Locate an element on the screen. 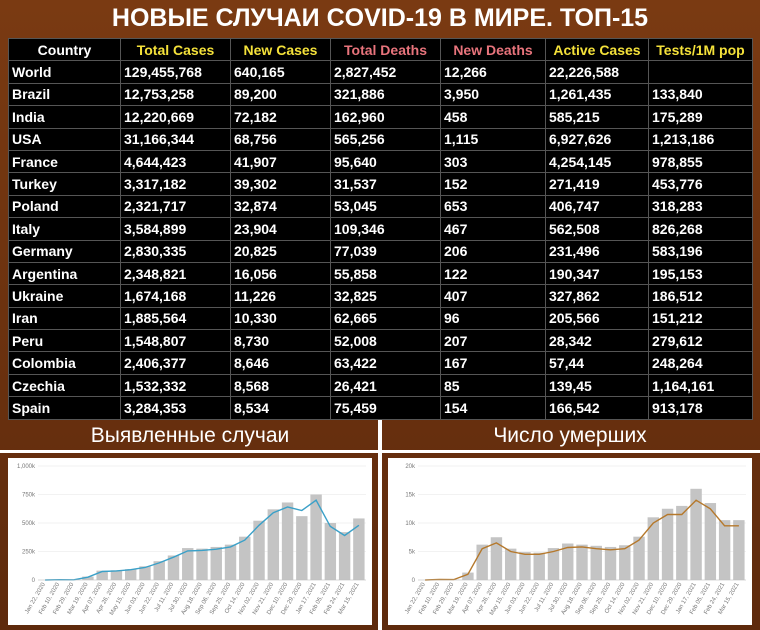 The width and height of the screenshot is (760, 630). table-cell: 162,960 is located at coordinates (385, 117).